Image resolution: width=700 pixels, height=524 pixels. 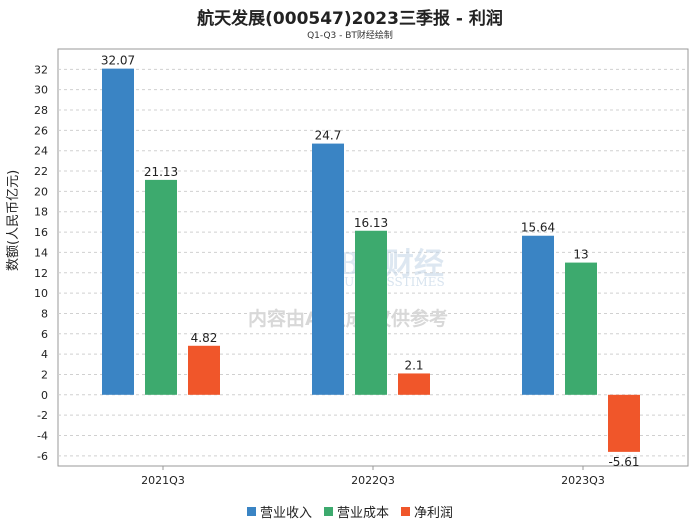 What do you see at coordinates (389, 282) in the screenshot?
I see `watermark-brand-en: BUSINESSTIMES` at bounding box center [389, 282].